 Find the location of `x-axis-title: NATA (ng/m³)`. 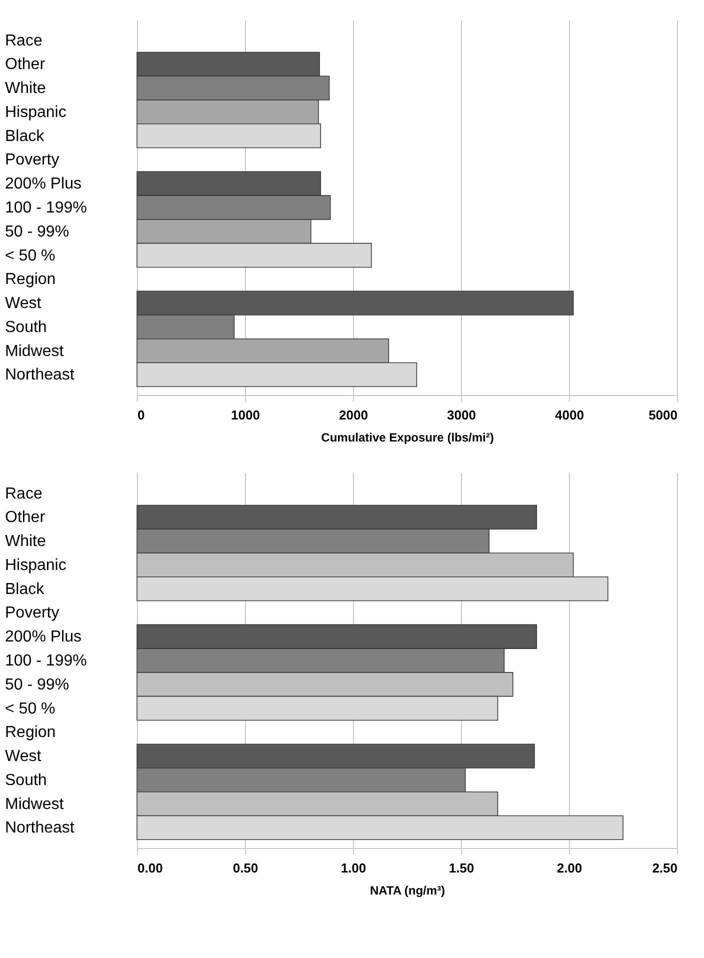

x-axis-title: NATA (ng/m³) is located at coordinates (408, 891).